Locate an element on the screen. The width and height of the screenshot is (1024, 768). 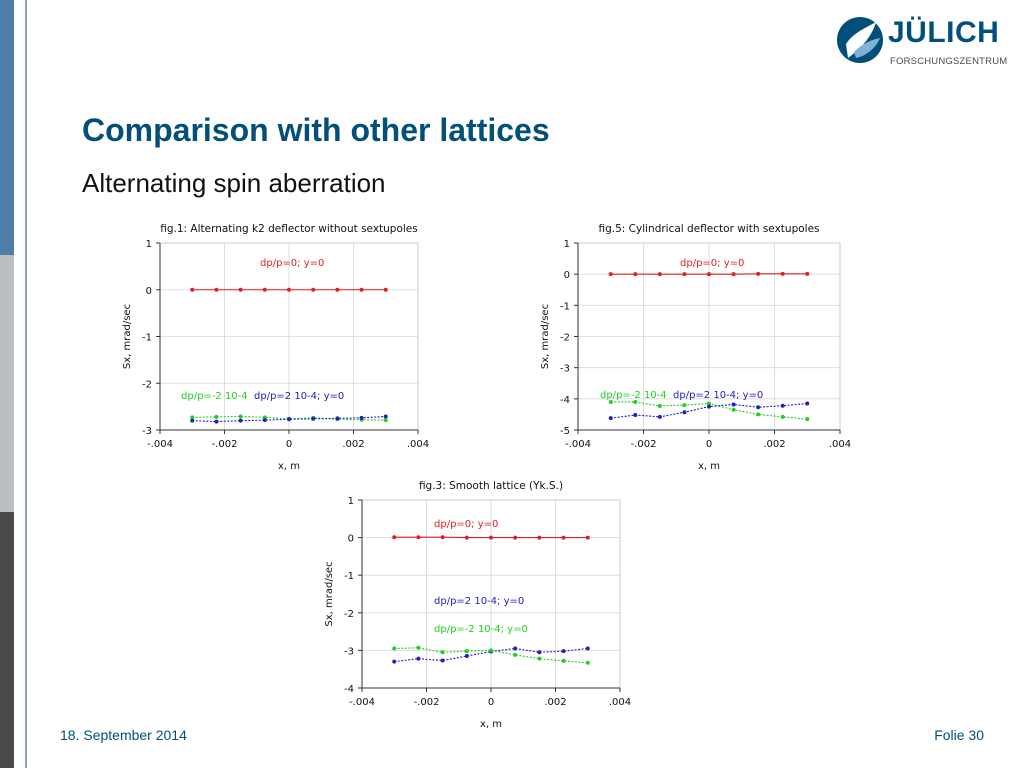
logo-mark-icon is located at coordinates (860, 40).